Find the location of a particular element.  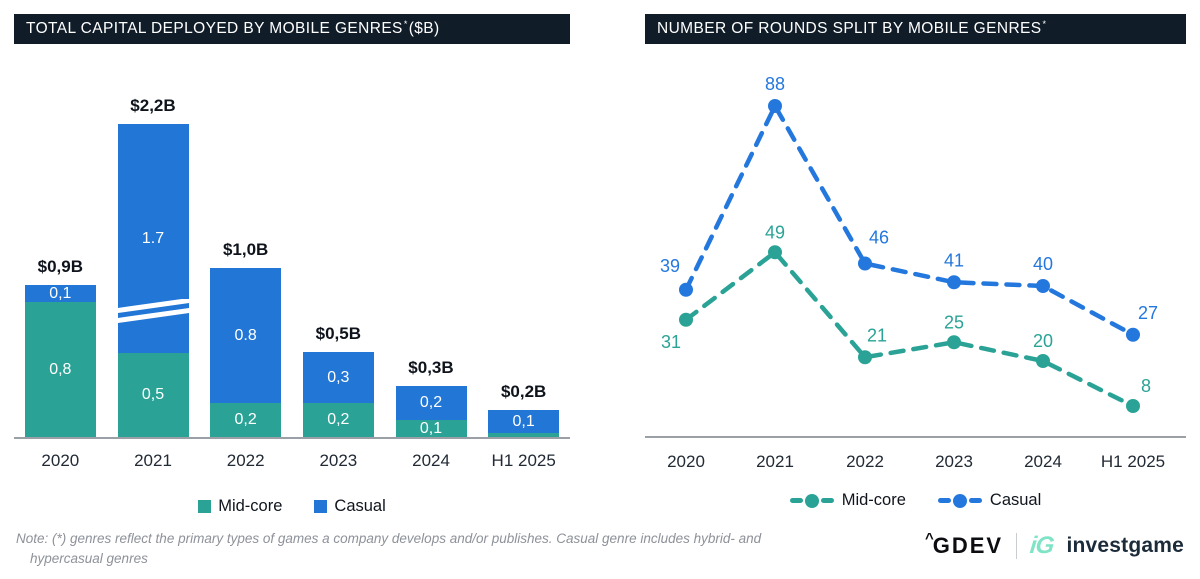

point-value-label: 49 is located at coordinates (775, 232).